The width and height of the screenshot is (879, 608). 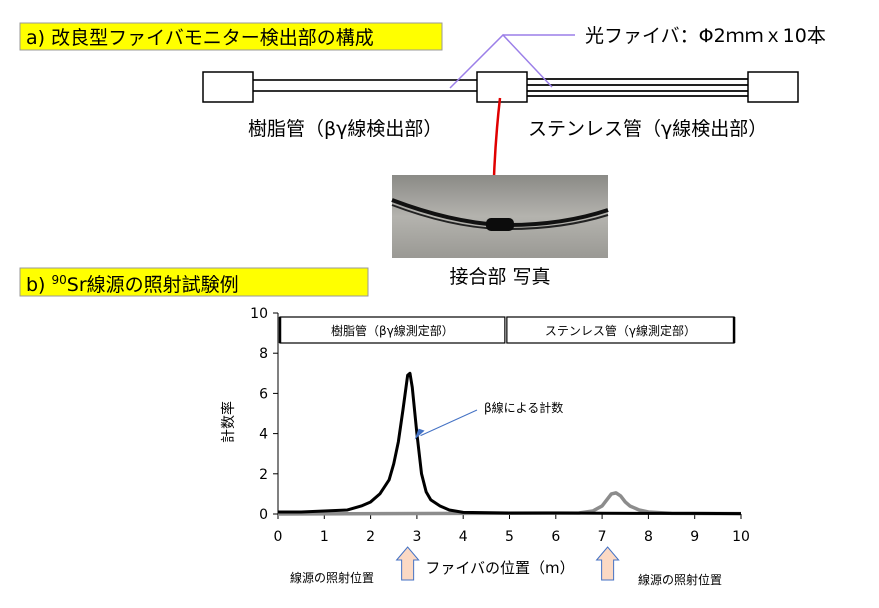 I want to click on x-tick-label: 9, so click(x=694, y=537).